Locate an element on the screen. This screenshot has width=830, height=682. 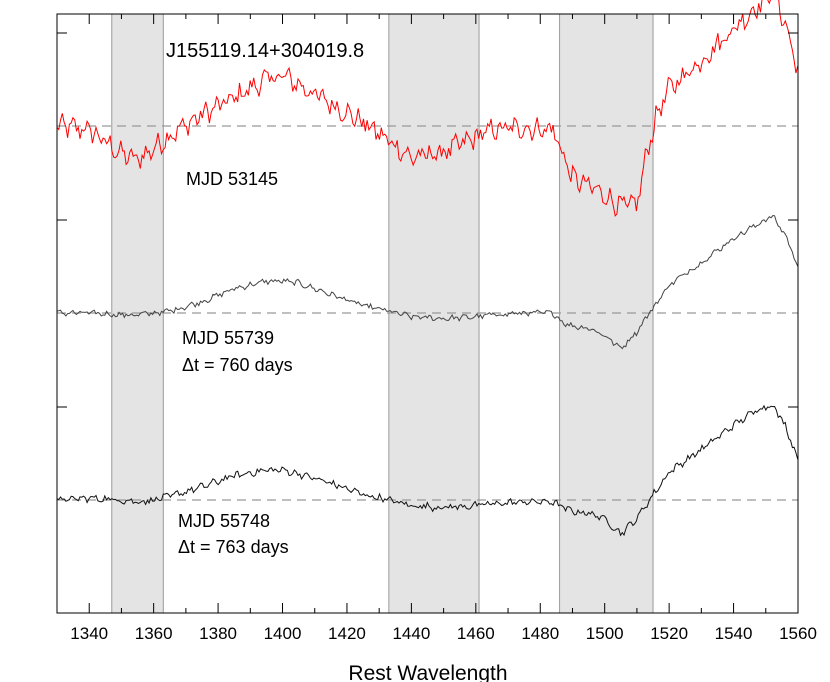
x-tick-label: 1480 is located at coordinates (540, 633).